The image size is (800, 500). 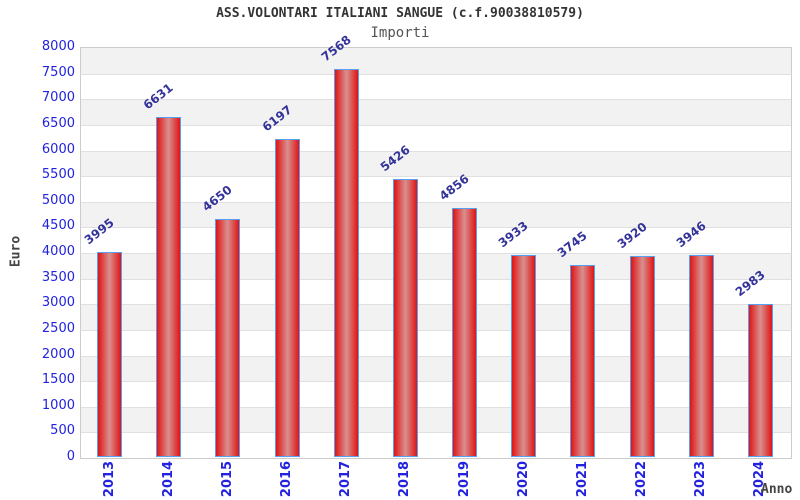 What do you see at coordinates (58, 72) in the screenshot?
I see `y-tick-label: 7500` at bounding box center [58, 72].